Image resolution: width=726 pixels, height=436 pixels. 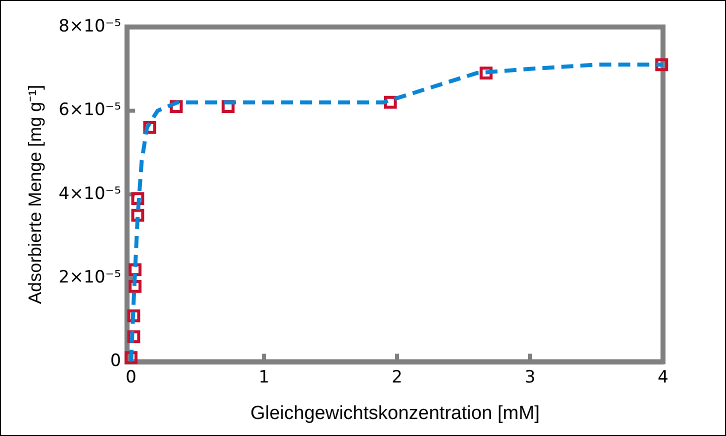 I want to click on y-tick-label: 0, so click(x=116, y=361).